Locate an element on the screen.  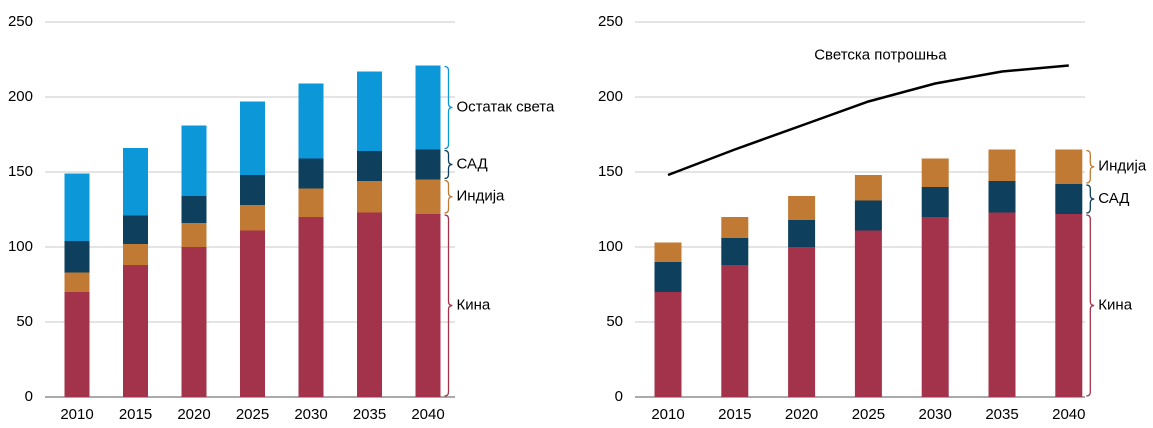
line-label: Светска потрошња is located at coordinates (880, 54).